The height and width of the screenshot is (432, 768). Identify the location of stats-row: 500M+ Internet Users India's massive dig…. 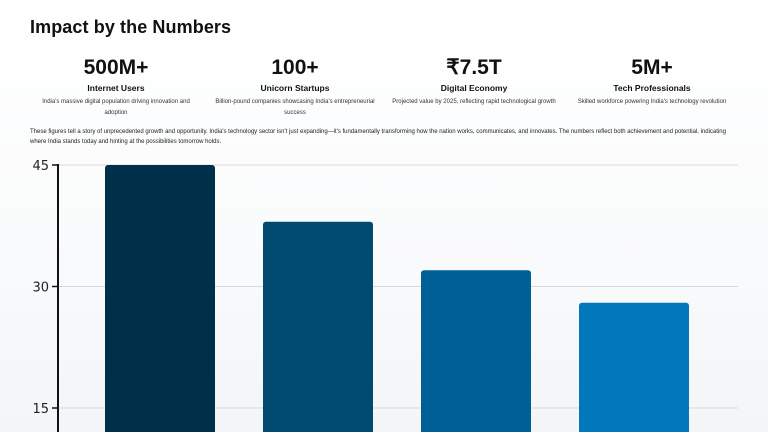
(384, 88).